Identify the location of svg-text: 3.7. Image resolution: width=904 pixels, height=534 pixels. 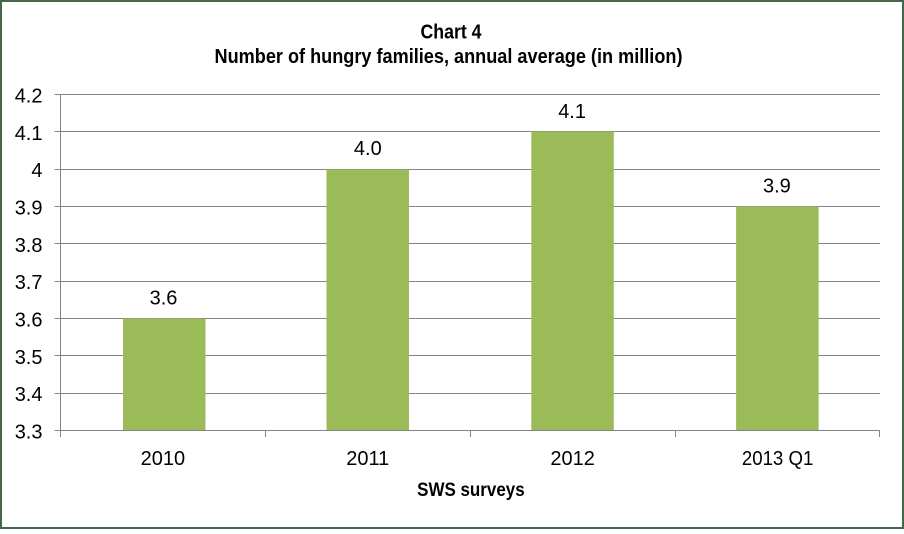
(29, 283).